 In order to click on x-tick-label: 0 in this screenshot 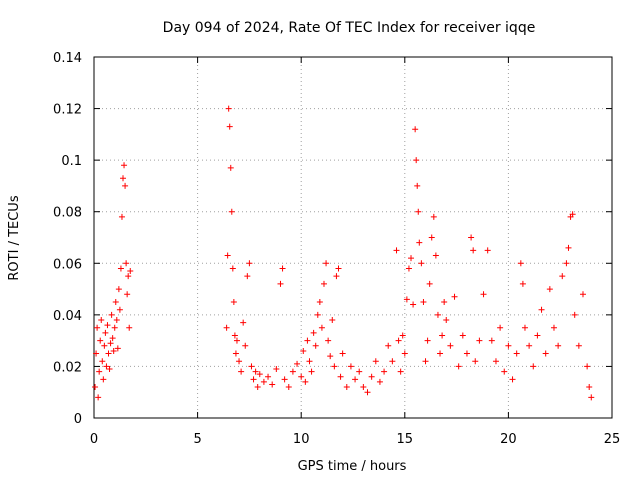, I will do `click(94, 439)`.